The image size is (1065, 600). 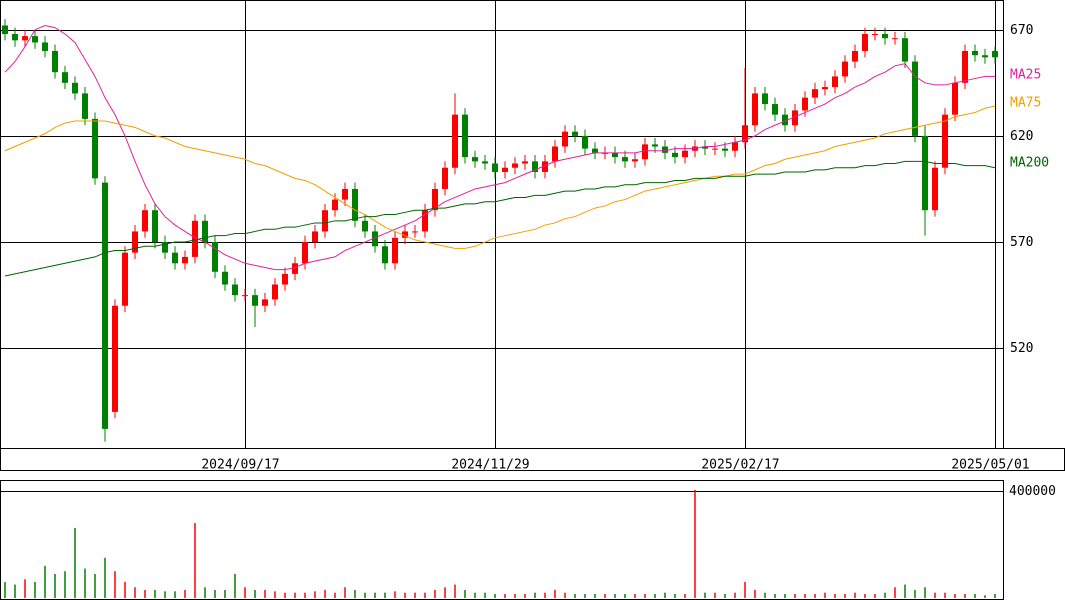 What do you see at coordinates (1025, 75) in the screenshot?
I see `ma-legend: MA25` at bounding box center [1025, 75].